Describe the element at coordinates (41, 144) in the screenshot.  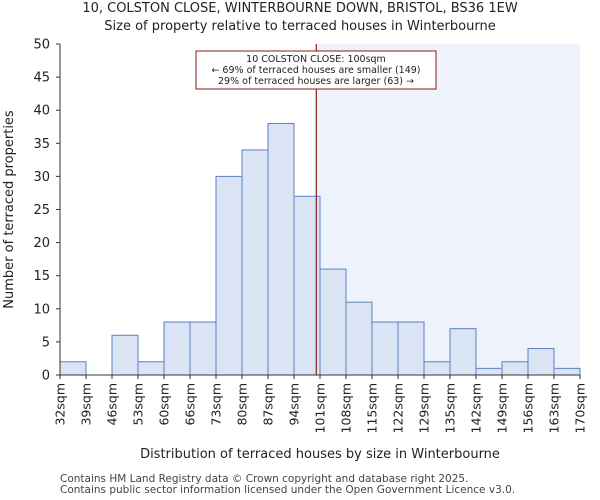
I see `y-tick-label: 35` at that location.